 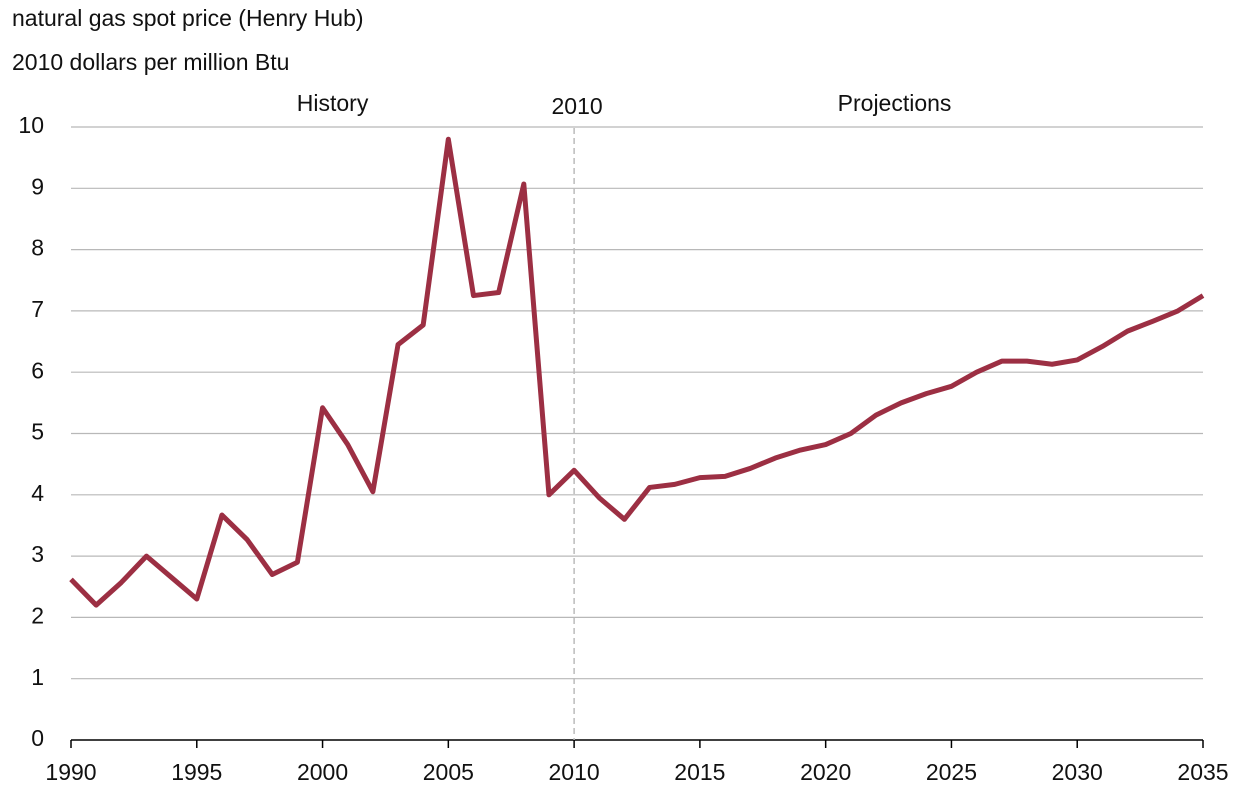 I want to click on annotation: Projections, so click(x=895, y=103).